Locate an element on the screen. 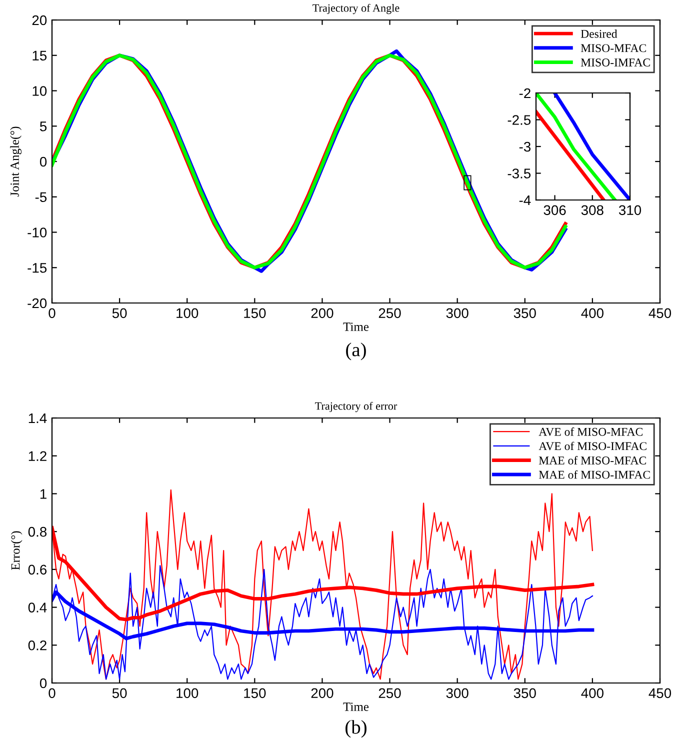  legend-label: MISO-IMFAC is located at coordinates (615, 62).